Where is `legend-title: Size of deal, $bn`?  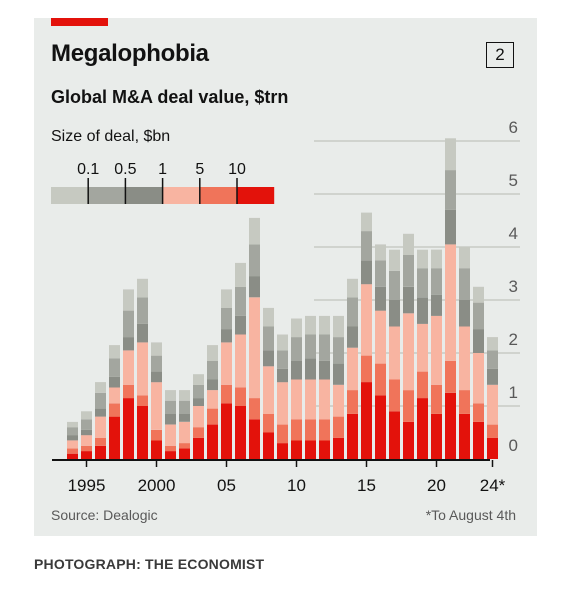 legend-title: Size of deal, $bn is located at coordinates (111, 136).